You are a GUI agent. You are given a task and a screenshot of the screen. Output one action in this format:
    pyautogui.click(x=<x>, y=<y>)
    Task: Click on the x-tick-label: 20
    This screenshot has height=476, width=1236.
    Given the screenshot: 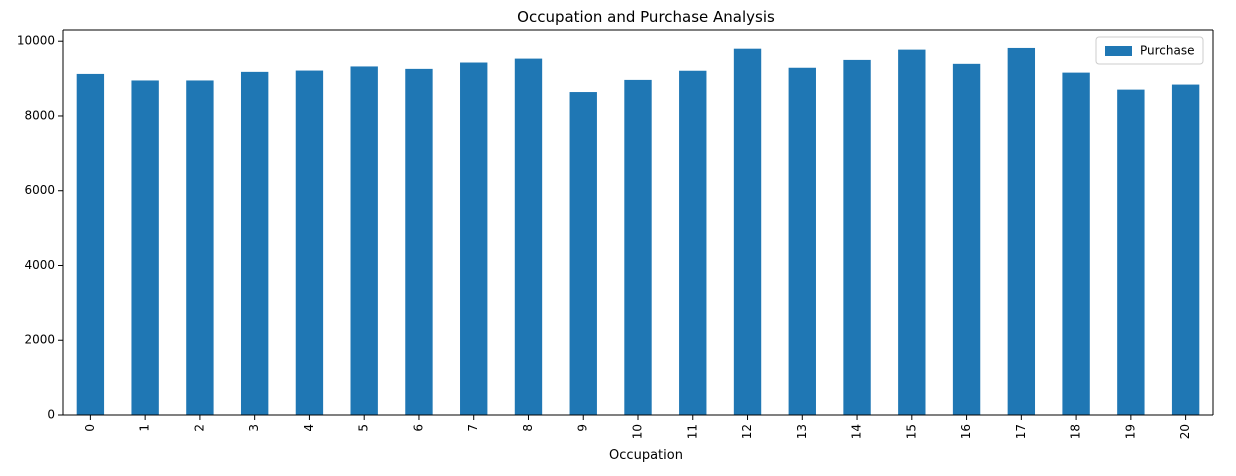 What is the action you would take?
    pyautogui.click(x=1185, y=431)
    